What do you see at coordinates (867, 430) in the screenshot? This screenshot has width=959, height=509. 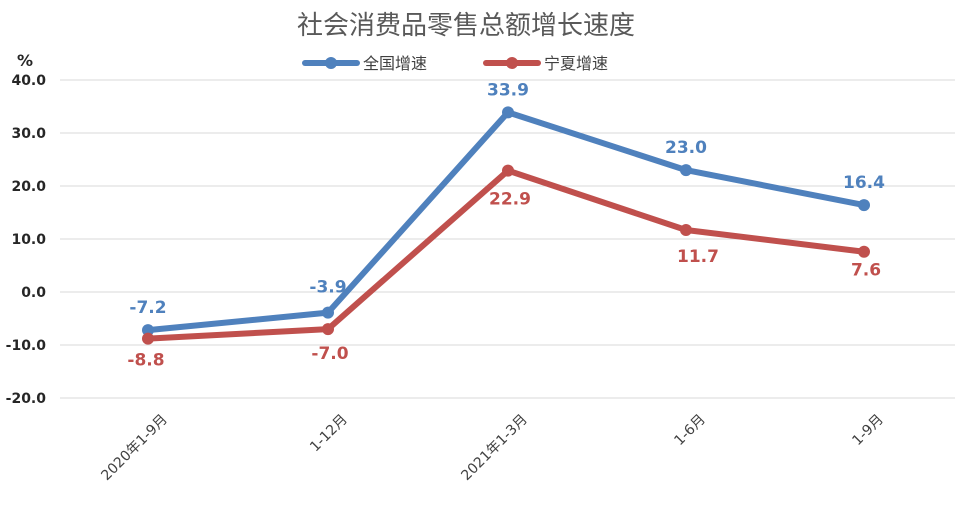 I see `x-tick-label: 1-9月` at bounding box center [867, 430].